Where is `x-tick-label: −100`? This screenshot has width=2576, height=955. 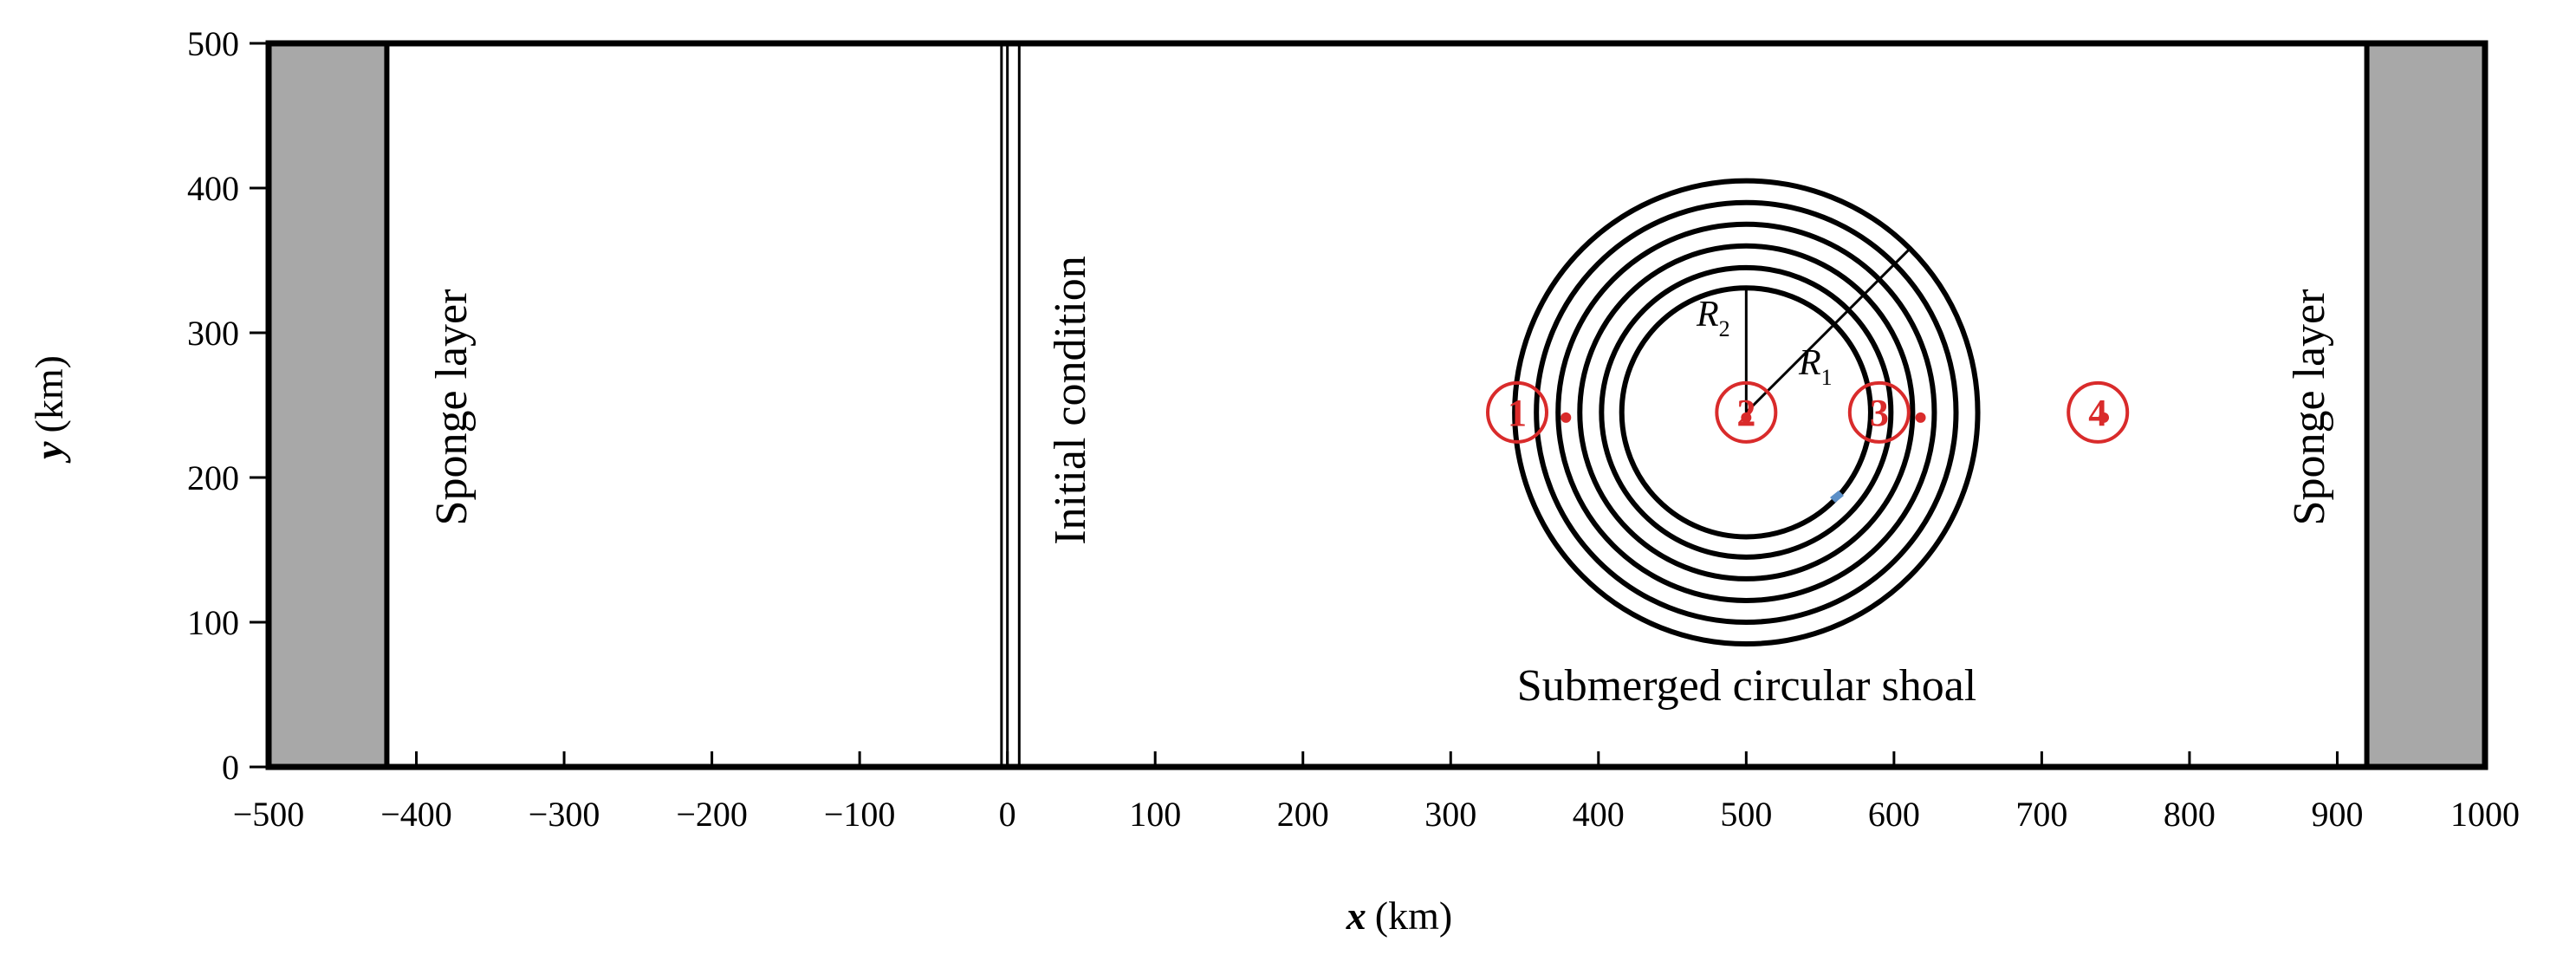 x-tick-label: −100 is located at coordinates (860, 815).